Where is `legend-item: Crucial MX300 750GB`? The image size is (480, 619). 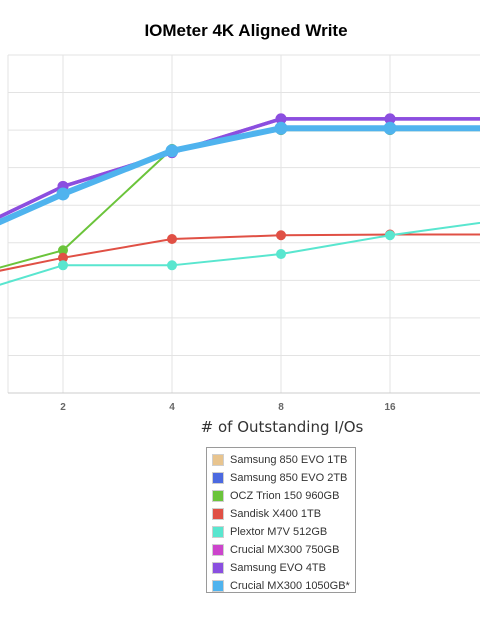 legend-item: Crucial MX300 750GB is located at coordinates (281, 550).